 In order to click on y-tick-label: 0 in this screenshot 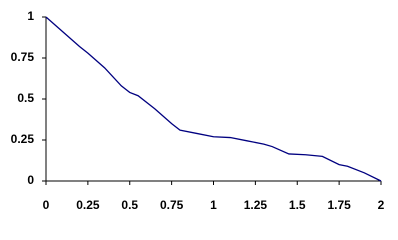, I will do `click(30, 180)`.